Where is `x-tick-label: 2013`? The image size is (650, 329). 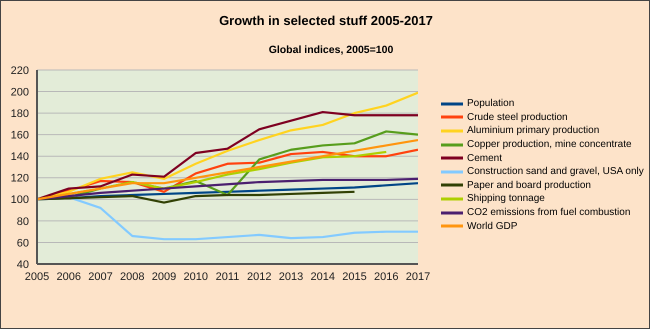
x-tick-label: 2013 is located at coordinates (291, 276).